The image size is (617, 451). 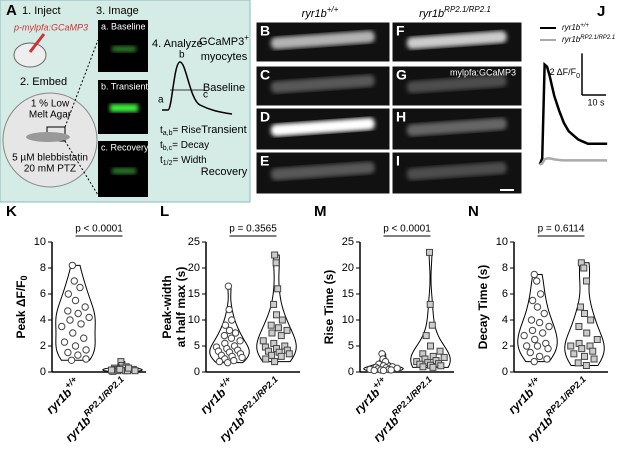 I want to click on image-annotation: mylpfa:GCaMP3, so click(x=483, y=72).